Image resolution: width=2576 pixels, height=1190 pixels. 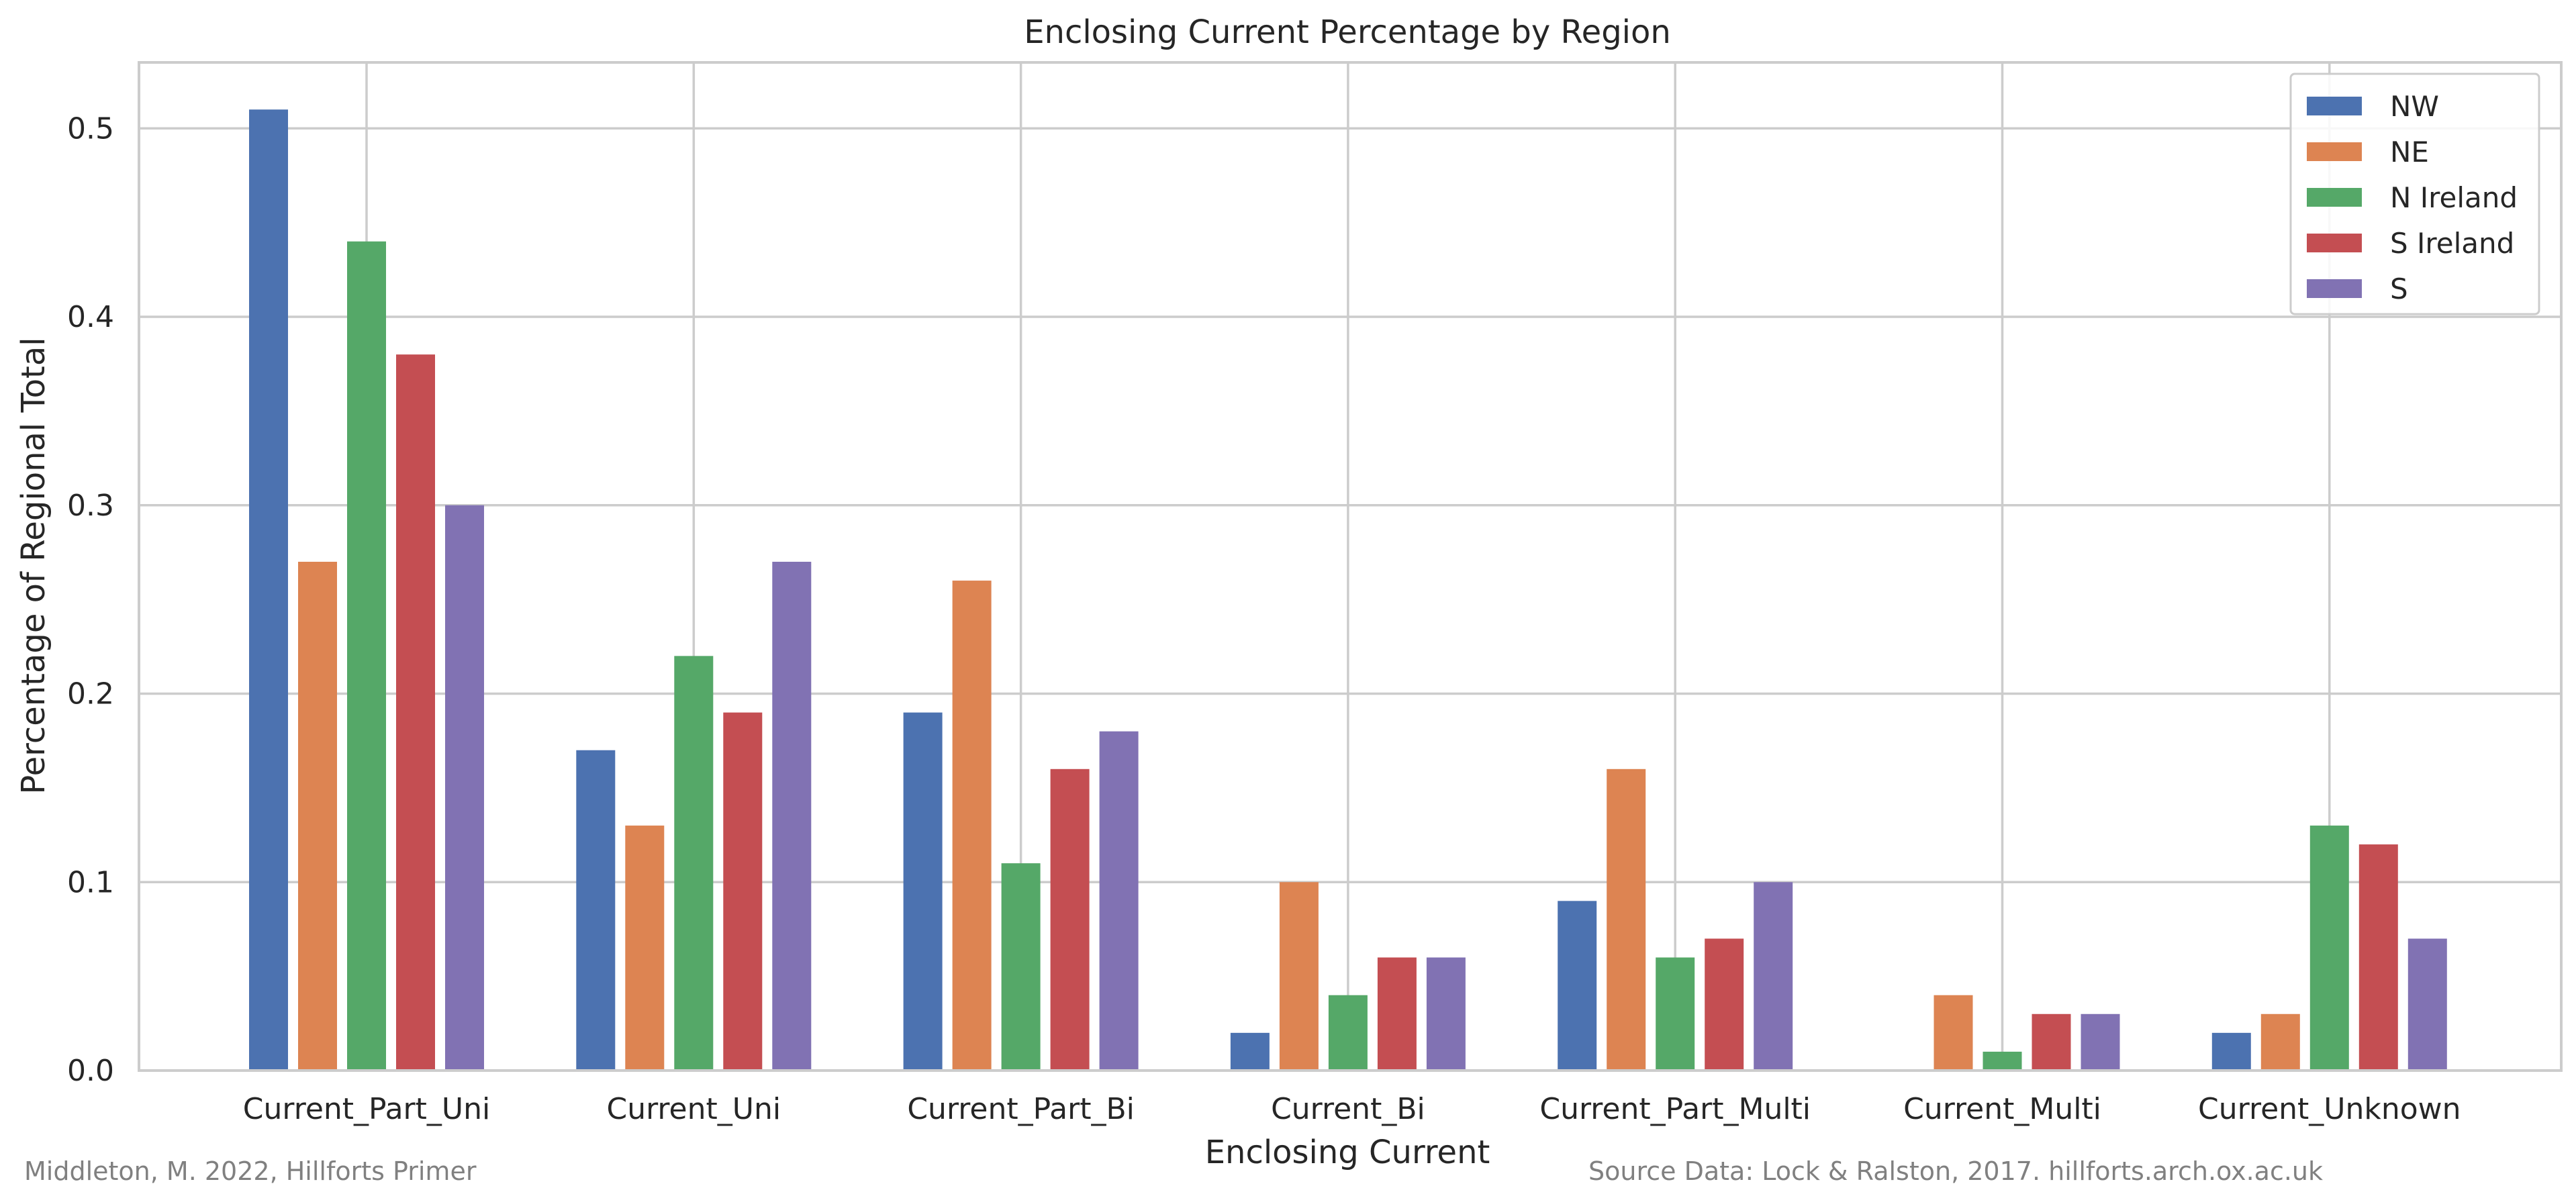 What do you see at coordinates (2414, 107) in the screenshot?
I see `legend-label: NW` at bounding box center [2414, 107].